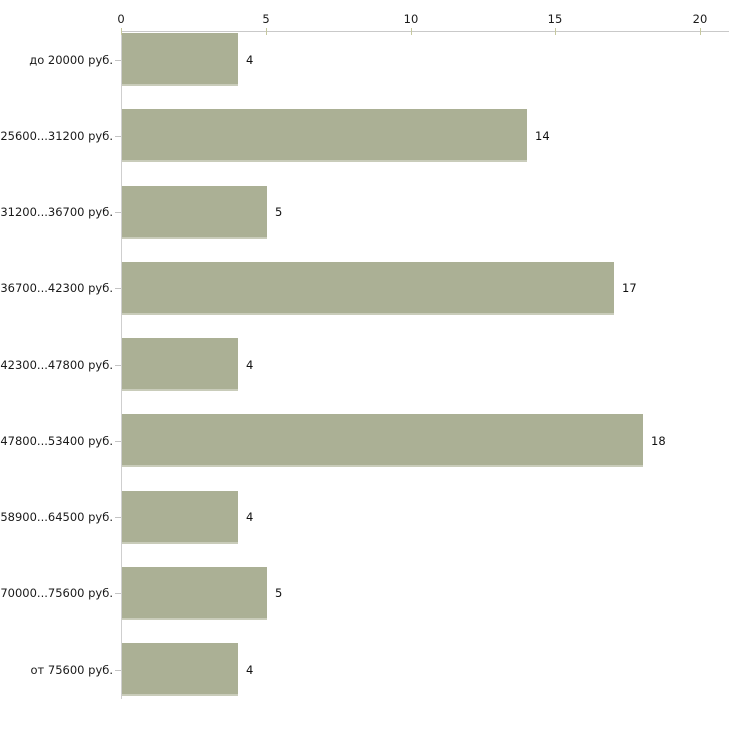  I want to click on x-axis-tick-label: 15, so click(555, 19).